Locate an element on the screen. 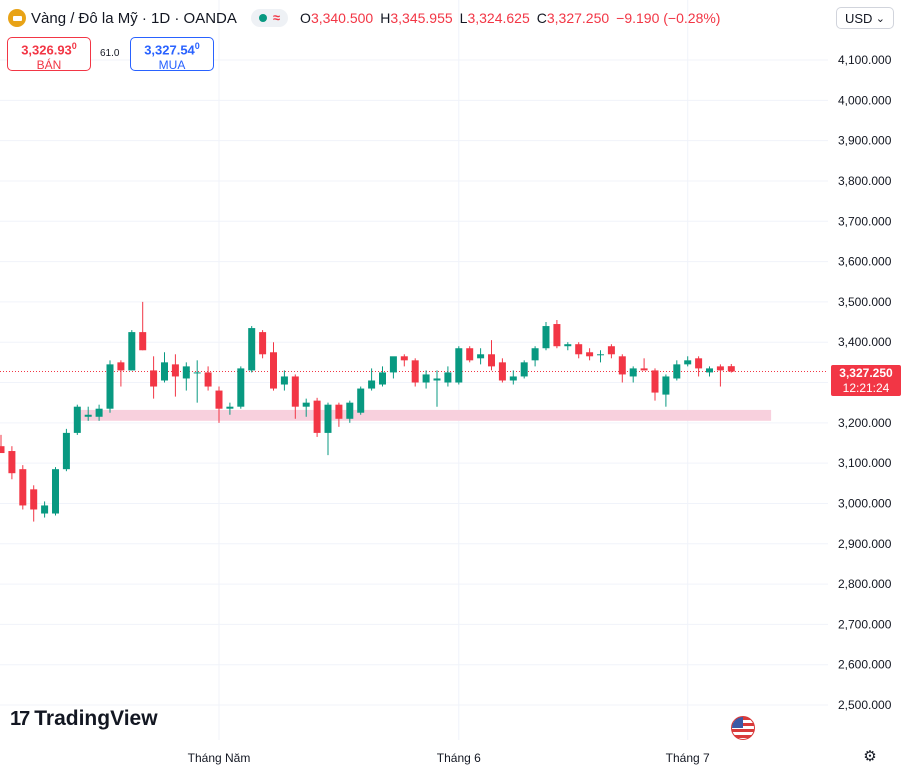 Image resolution: width=902 pixels, height=780 pixels. buy-price: 3,327.540 is located at coordinates (172, 49).